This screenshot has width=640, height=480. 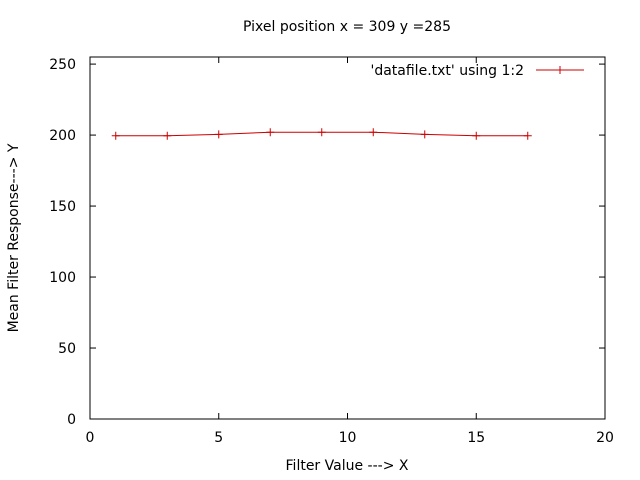 I want to click on x-tick-label: 5, so click(x=218, y=438).